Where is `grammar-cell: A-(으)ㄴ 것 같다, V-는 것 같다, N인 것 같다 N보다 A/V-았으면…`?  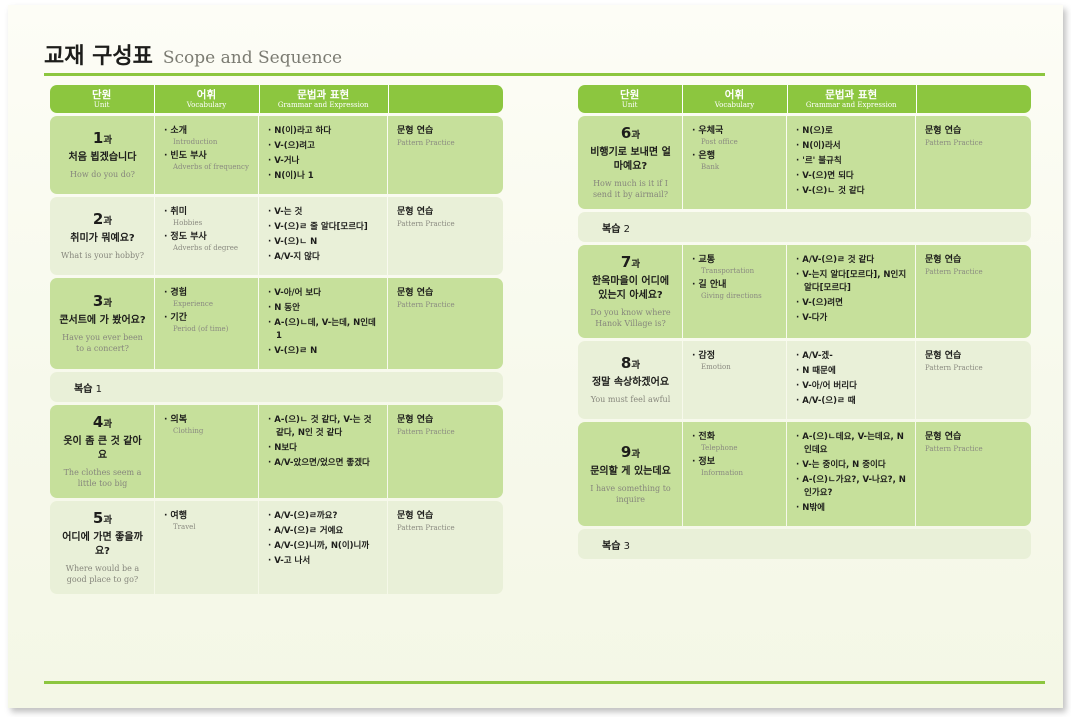
grammar-cell: A-(으)ㄴ 것 같다, V-는 것 같다, N인 것 같다 N보다 A/V-았으면… is located at coordinates (323, 451).